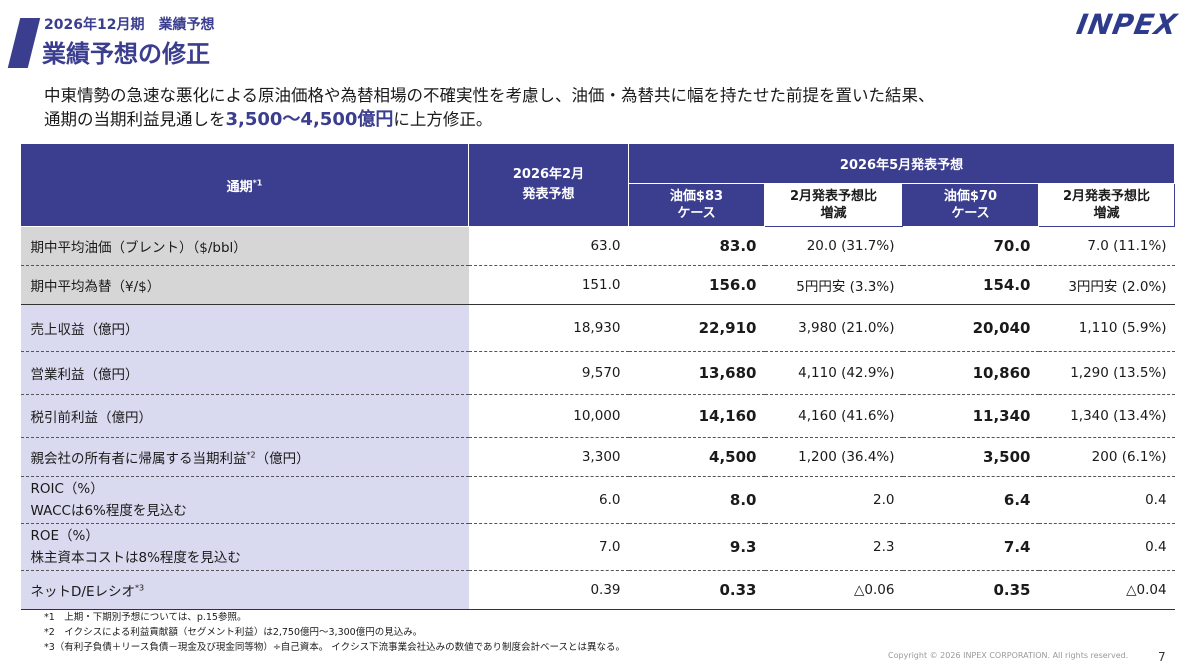 The image size is (1189, 669). I want to click on cell-feb: 151.0, so click(548, 285).